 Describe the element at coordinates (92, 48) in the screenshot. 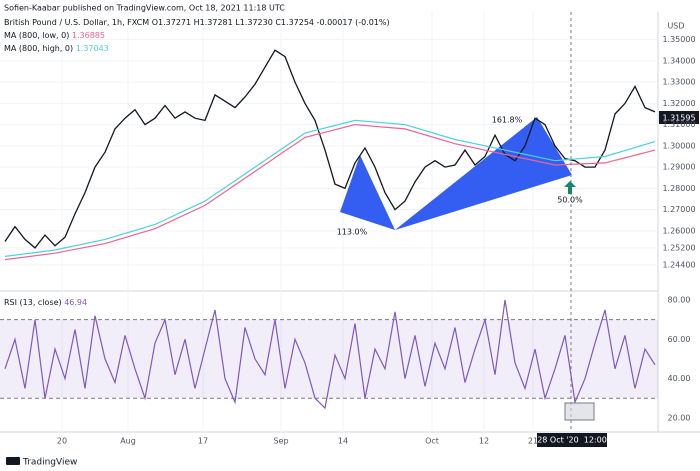

I see `legend-value: 1.37043` at that location.